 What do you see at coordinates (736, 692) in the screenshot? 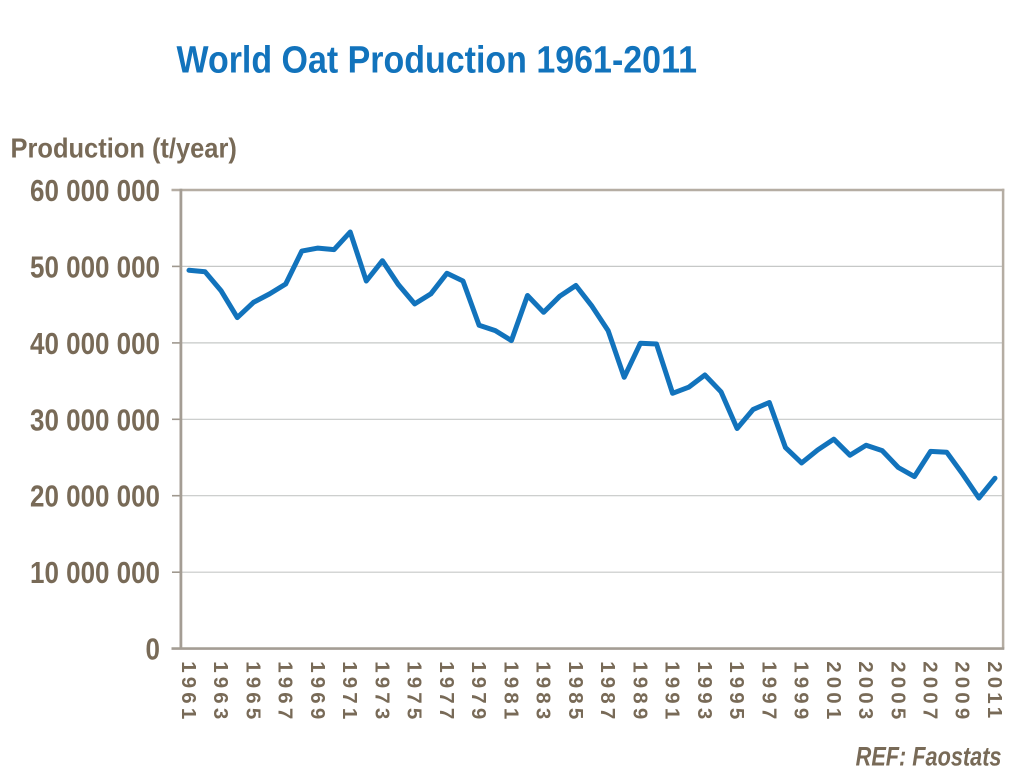
I see `svg-text: 1995` at bounding box center [736, 692].